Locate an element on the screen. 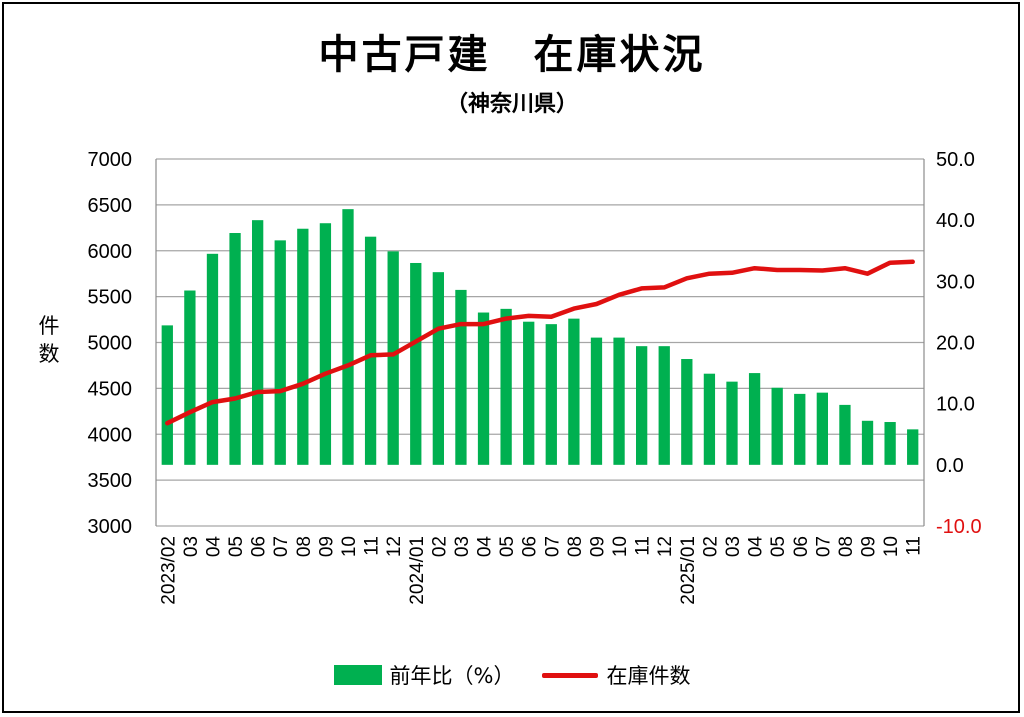 This screenshot has width=1024, height=717. legend-line-label: 在庫件数 is located at coordinates (648, 676).